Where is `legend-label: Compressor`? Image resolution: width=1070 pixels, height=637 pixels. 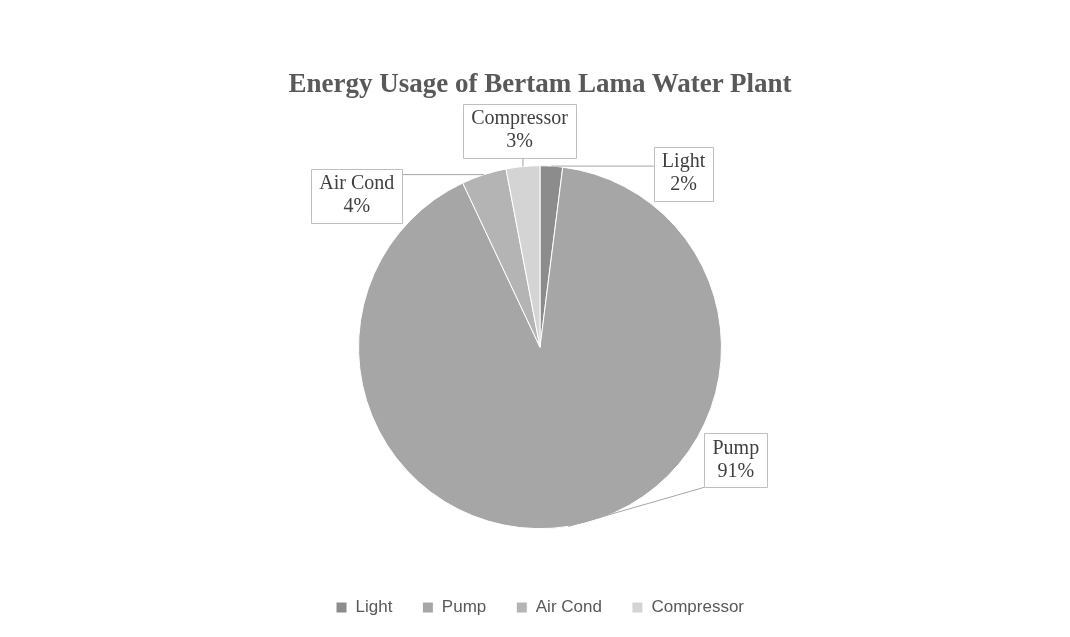 legend-label: Compressor is located at coordinates (698, 607).